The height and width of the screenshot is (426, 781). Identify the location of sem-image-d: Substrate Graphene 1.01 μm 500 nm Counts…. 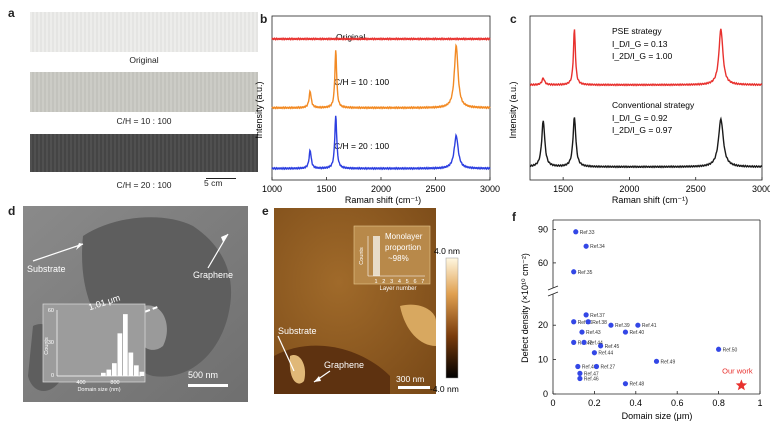
(135, 304).